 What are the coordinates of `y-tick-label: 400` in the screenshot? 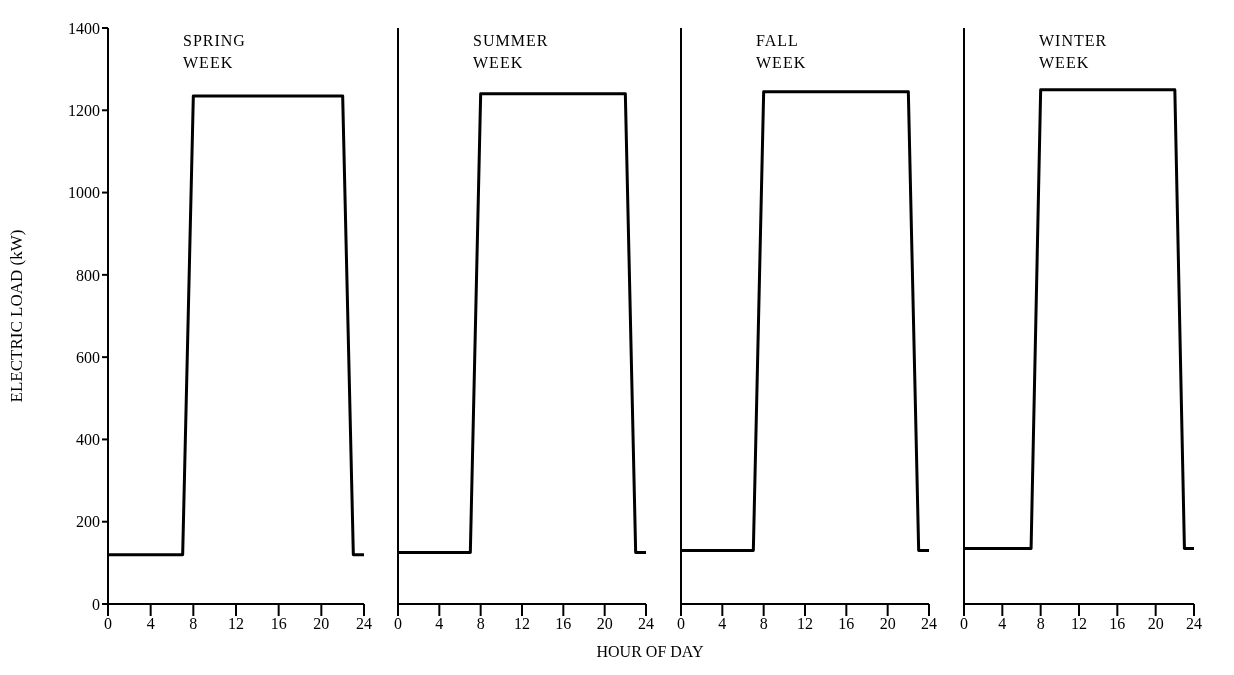 It's located at (88, 440).